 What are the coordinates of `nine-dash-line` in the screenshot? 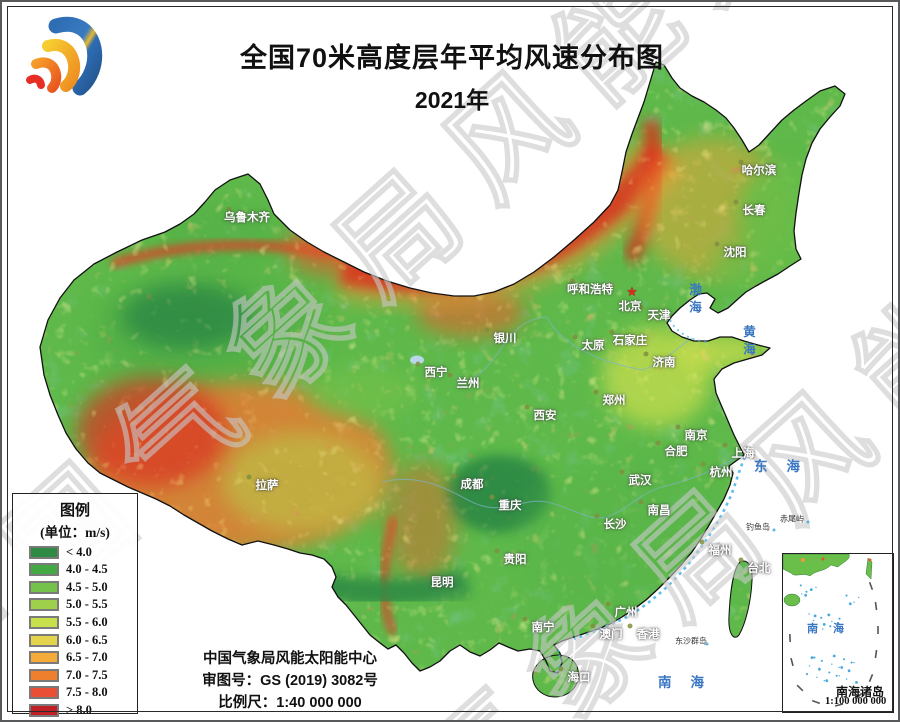 It's located at (834, 644).